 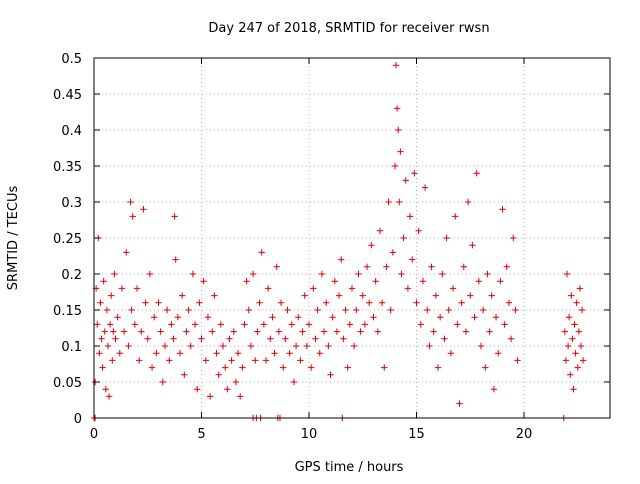 What do you see at coordinates (71, 59) in the screenshot?
I see `y-tick-label: 0.5` at bounding box center [71, 59].